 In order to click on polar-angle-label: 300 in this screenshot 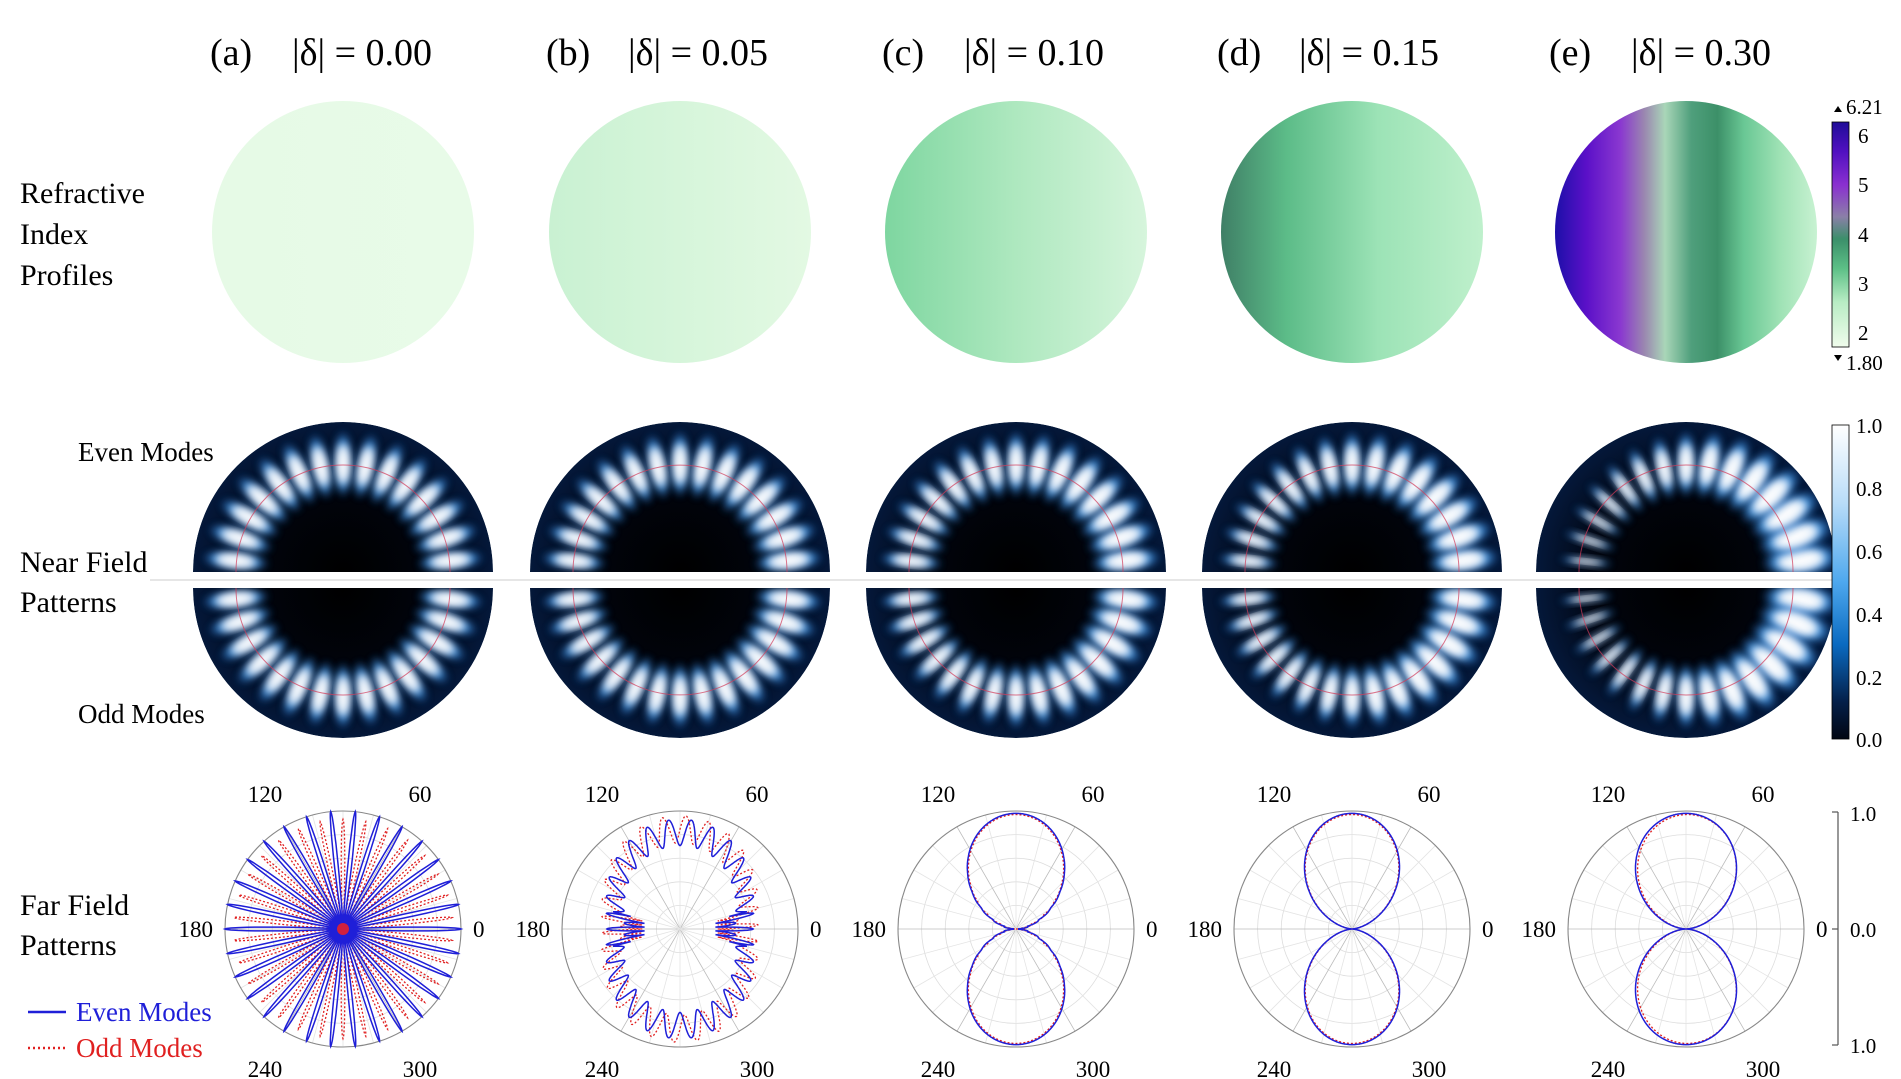, I will do `click(1429, 1068)`.